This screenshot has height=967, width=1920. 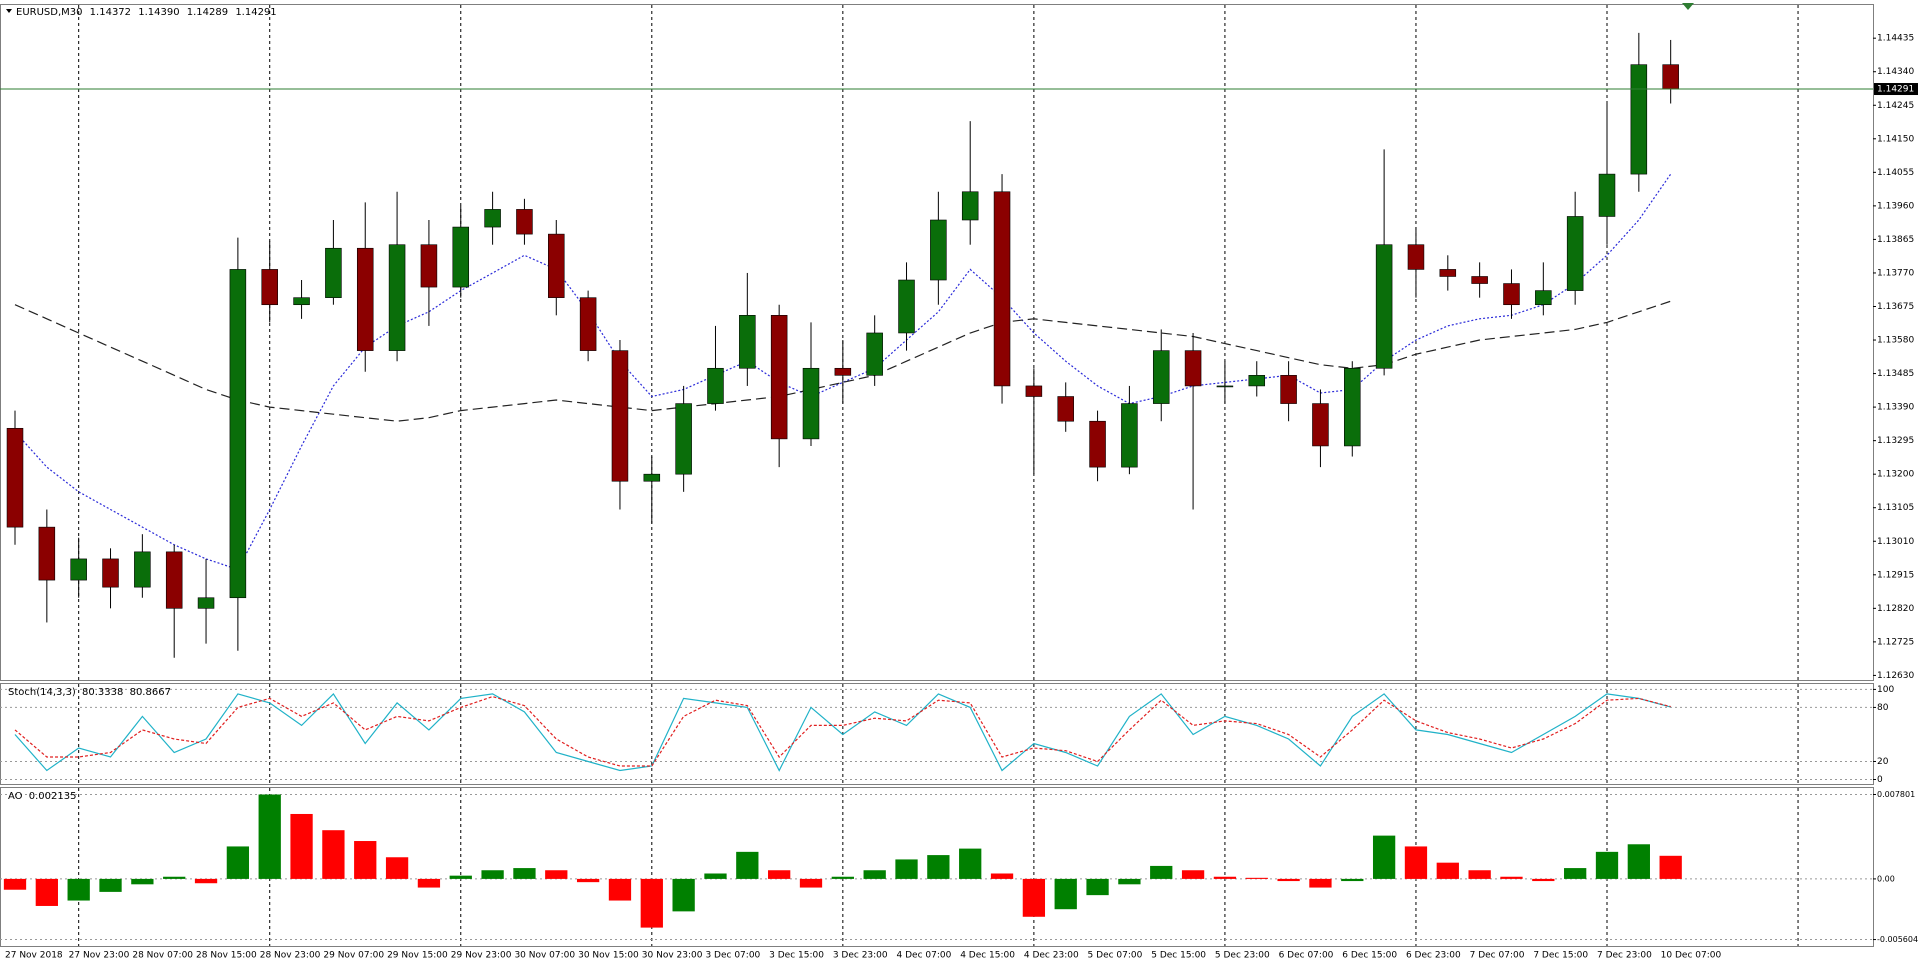 What do you see at coordinates (150, 692) in the screenshot?
I see `signal-value: 80.8667` at bounding box center [150, 692].